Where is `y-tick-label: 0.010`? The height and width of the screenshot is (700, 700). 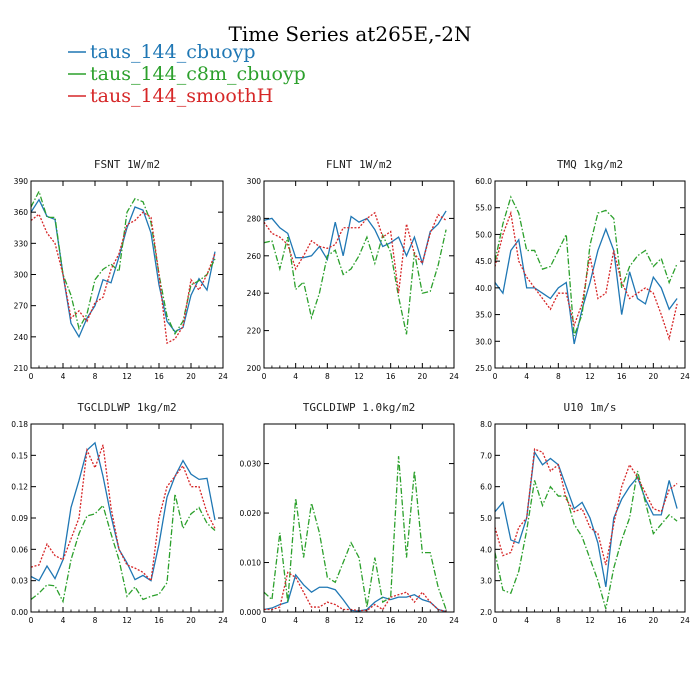
y-tick-label: 0.010 is located at coordinates (251, 563).